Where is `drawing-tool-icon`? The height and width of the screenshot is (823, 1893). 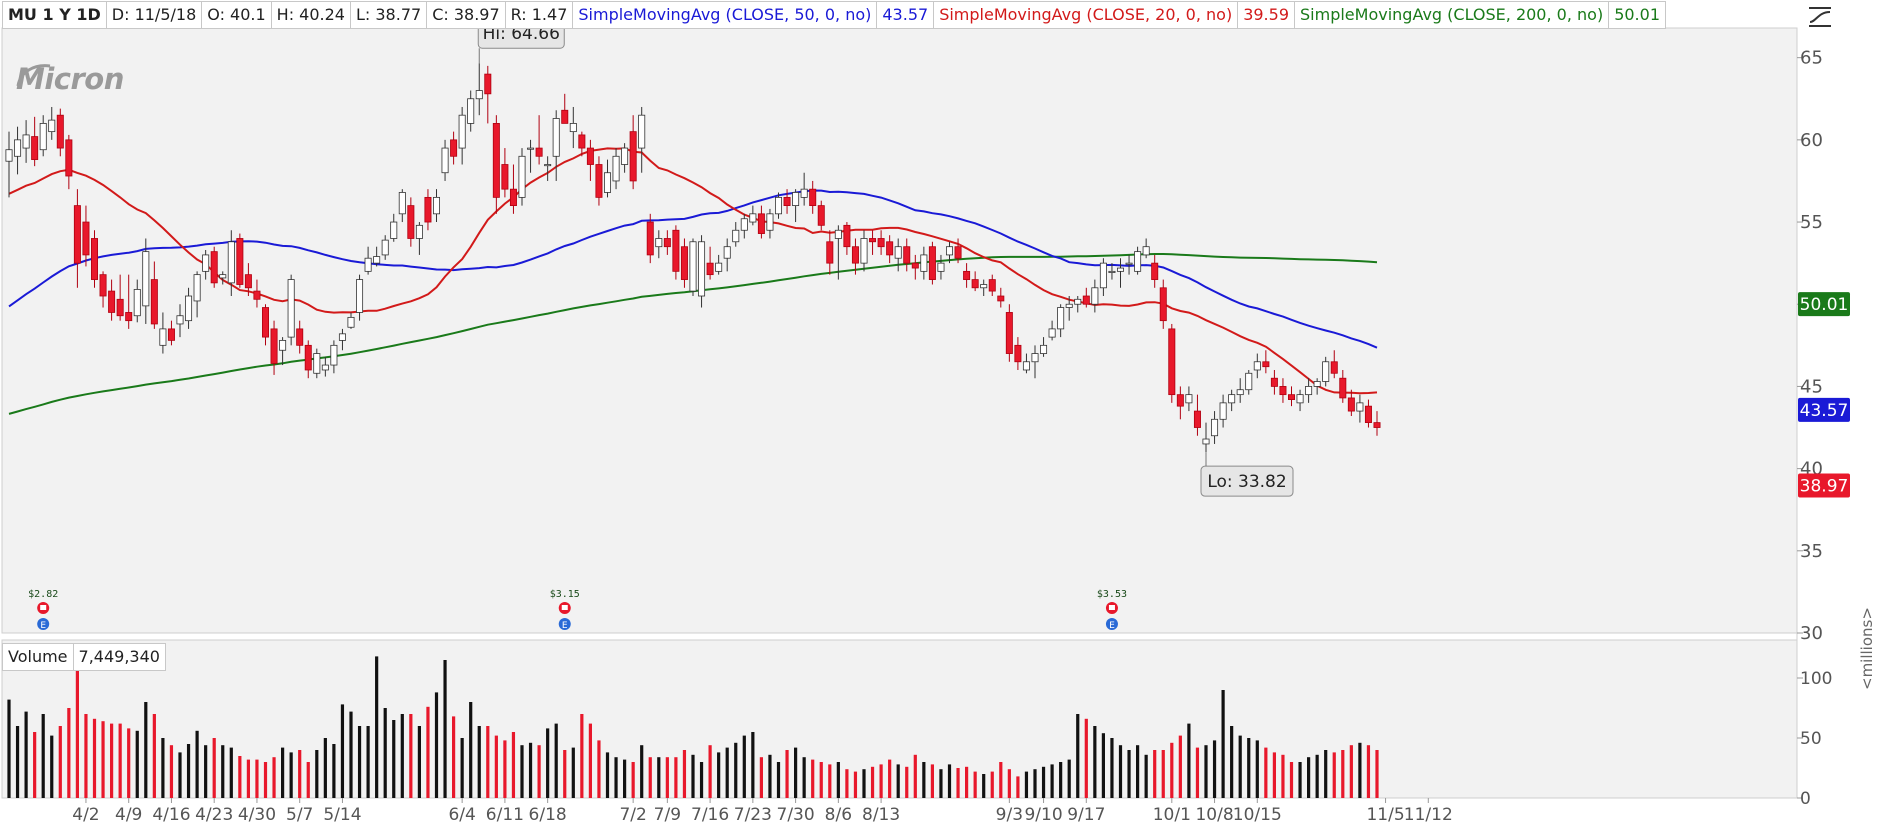
drawing-tool-icon is located at coordinates (1820, 17).